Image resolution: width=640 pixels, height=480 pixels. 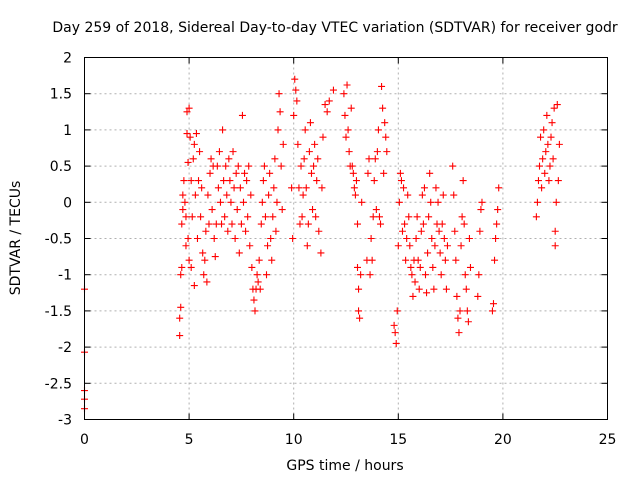 I want to click on y-tick-label: -1, so click(x=65, y=276).